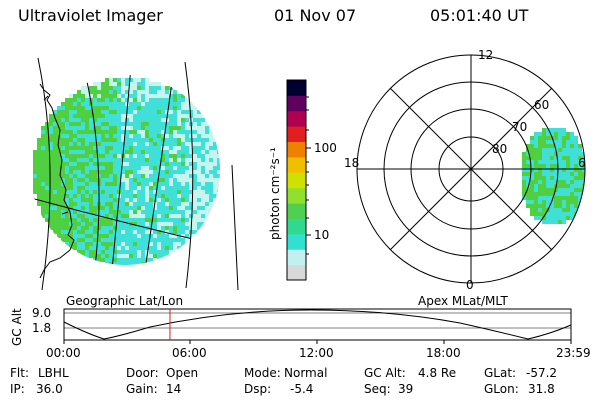  I want to click on colorbar-tick-label: 10, so click(322, 235).